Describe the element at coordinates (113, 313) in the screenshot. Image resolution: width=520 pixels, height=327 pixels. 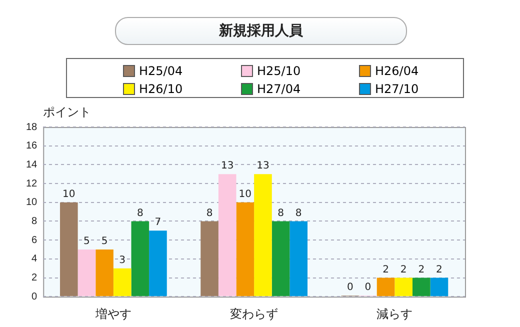
I see `x-tick-label: 増やす` at that location.